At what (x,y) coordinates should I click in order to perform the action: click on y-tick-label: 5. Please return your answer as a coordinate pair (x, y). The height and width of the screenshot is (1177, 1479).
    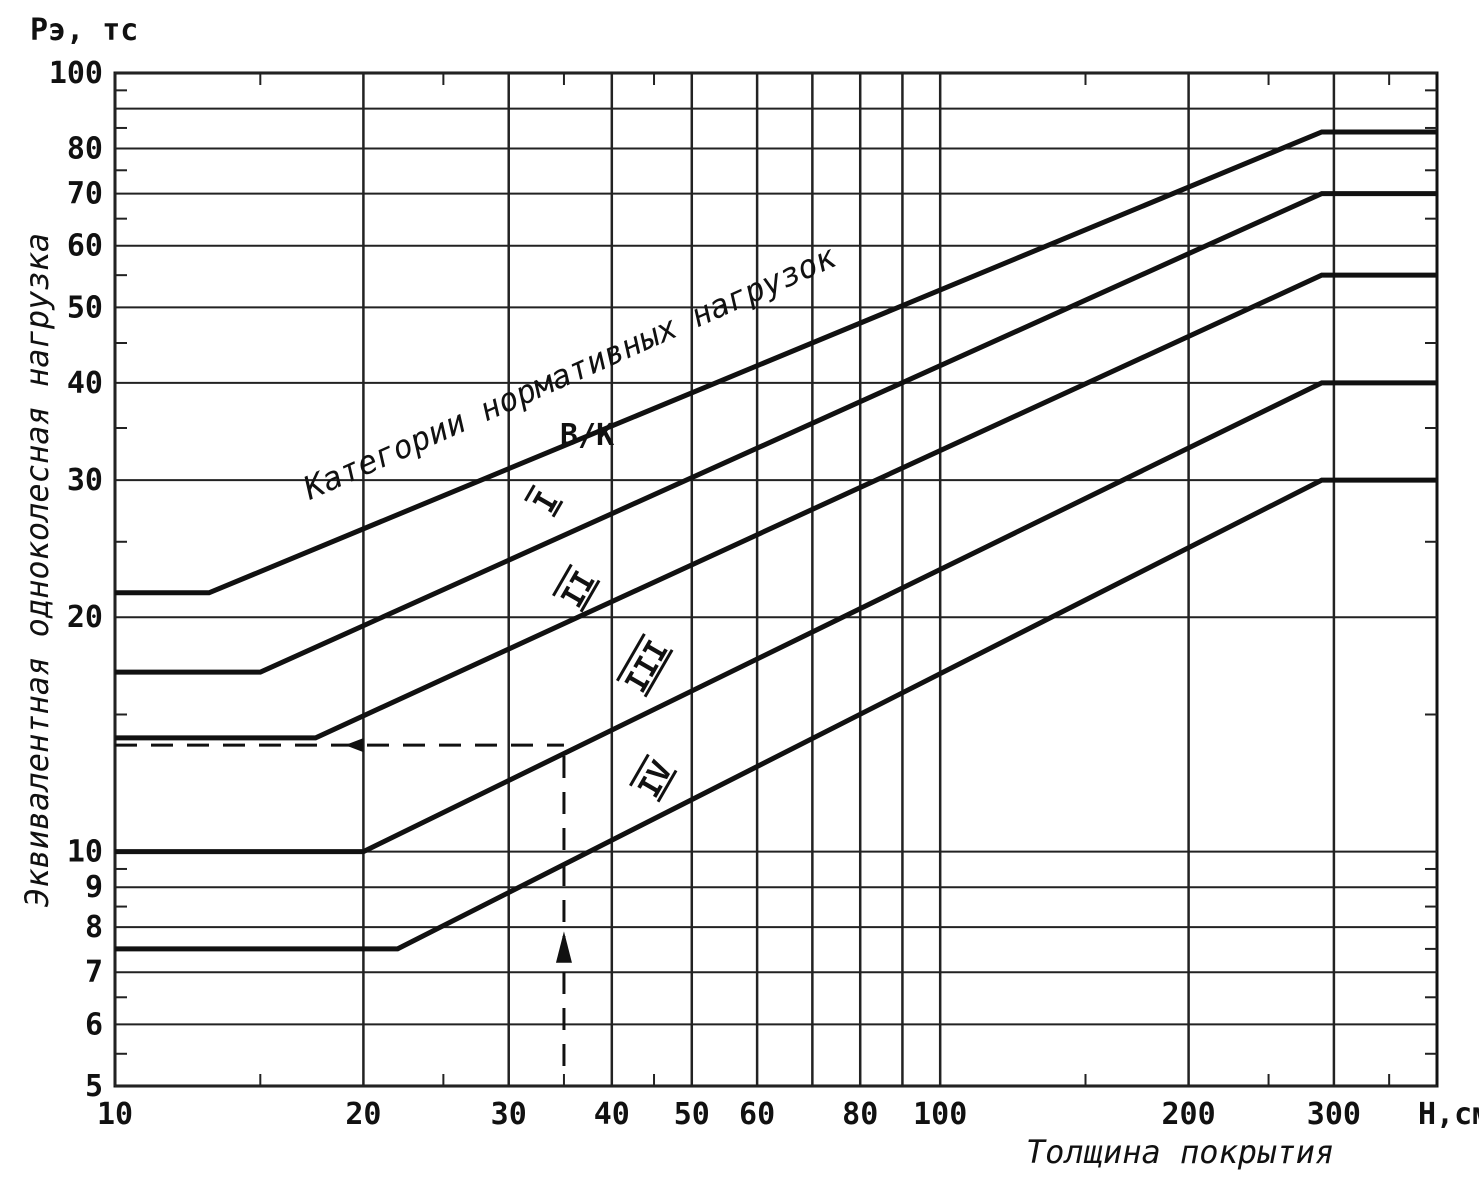
    Looking at the image, I should click on (94, 1086).